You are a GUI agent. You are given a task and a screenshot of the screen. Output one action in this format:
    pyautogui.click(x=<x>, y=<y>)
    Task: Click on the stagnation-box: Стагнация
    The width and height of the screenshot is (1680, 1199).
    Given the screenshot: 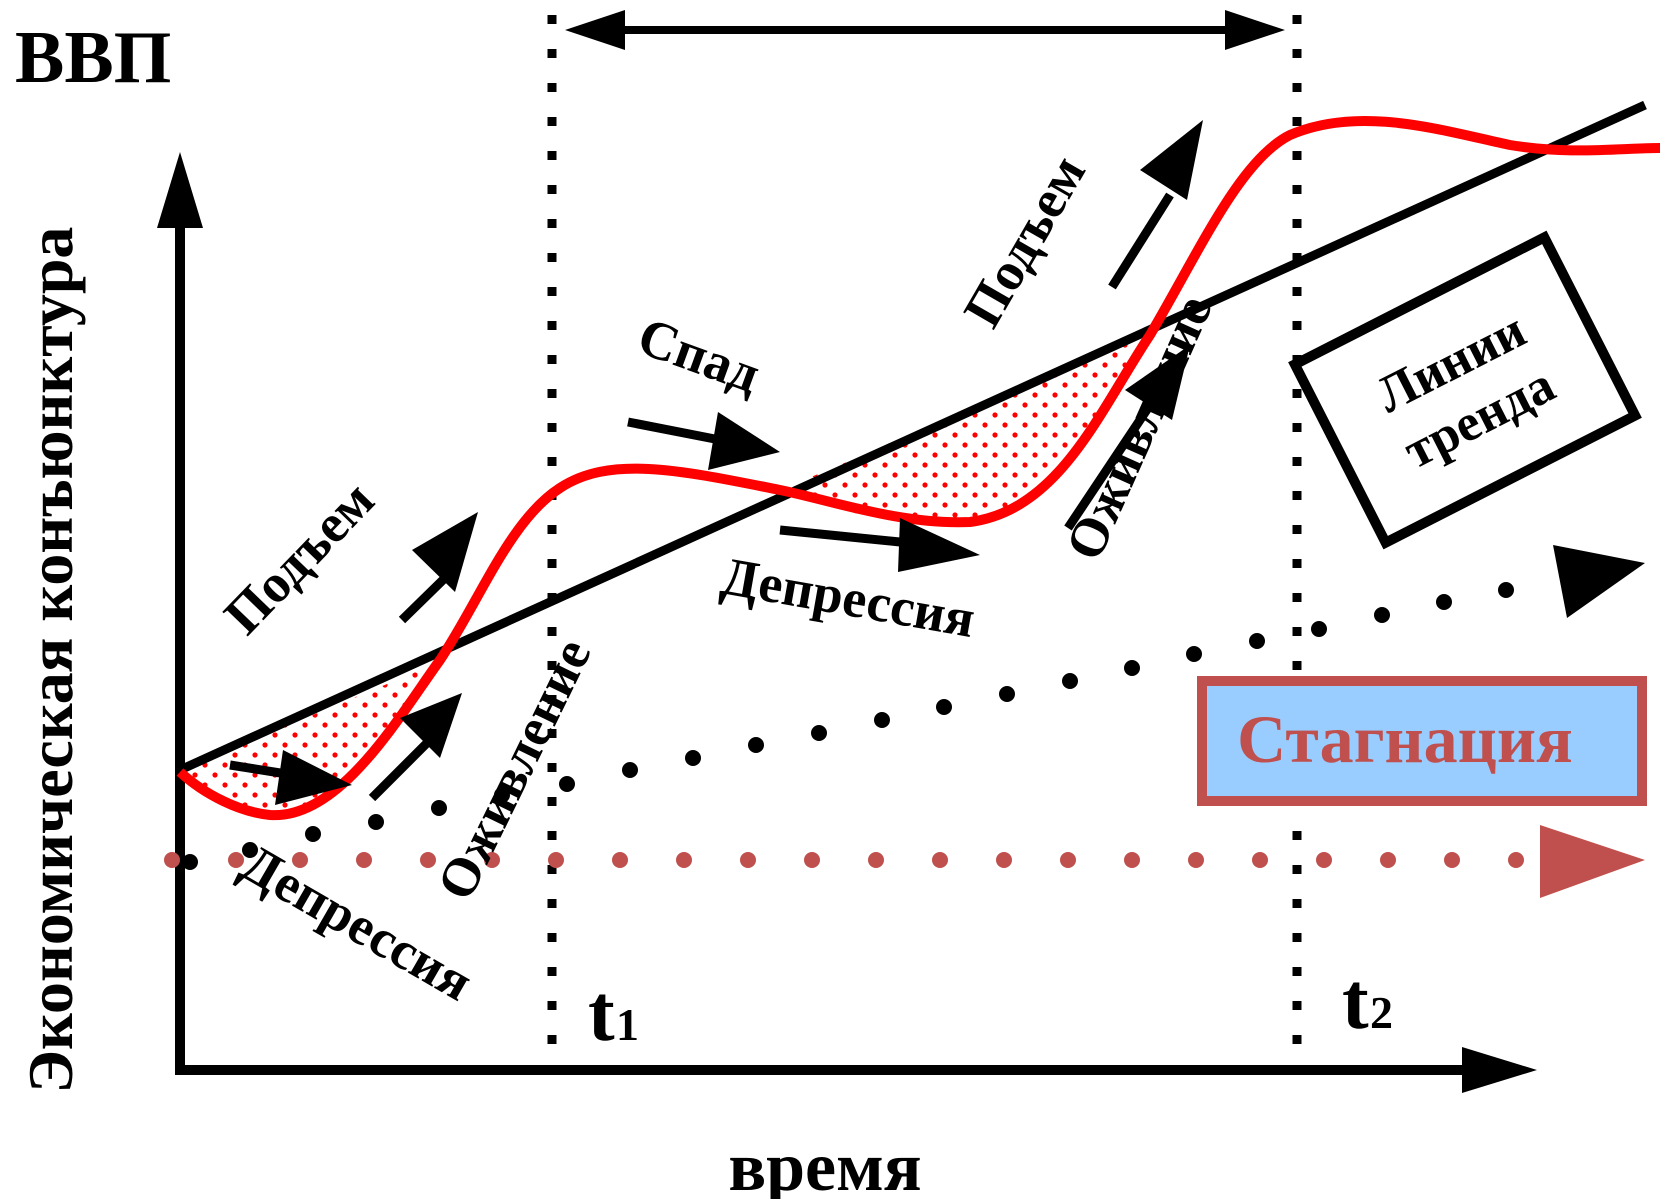 What is the action you would take?
    pyautogui.click(x=1422, y=741)
    